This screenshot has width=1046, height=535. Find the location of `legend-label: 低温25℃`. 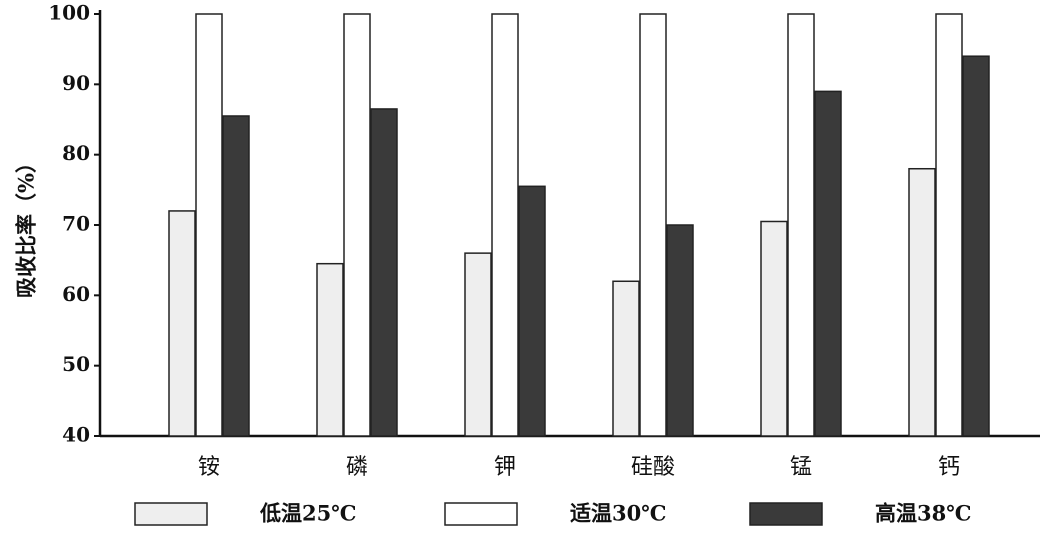

legend-label: 低温25℃ is located at coordinates (307, 513).